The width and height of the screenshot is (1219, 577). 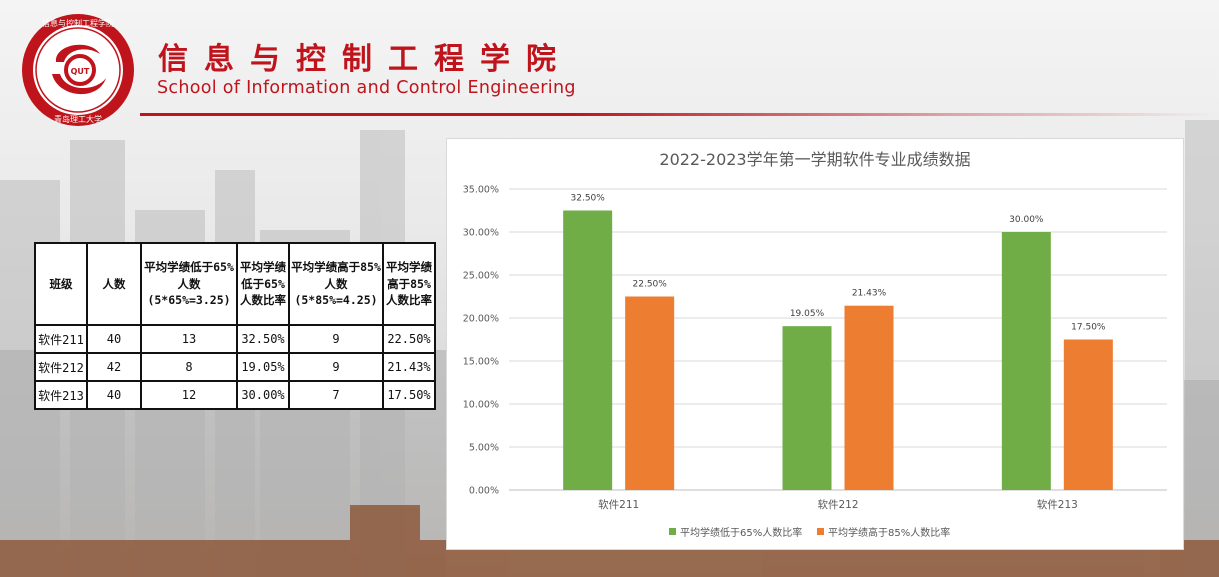 What do you see at coordinates (336, 300) in the screenshot?
I see `header-line: (5*85%=4.25)` at bounding box center [336, 300].